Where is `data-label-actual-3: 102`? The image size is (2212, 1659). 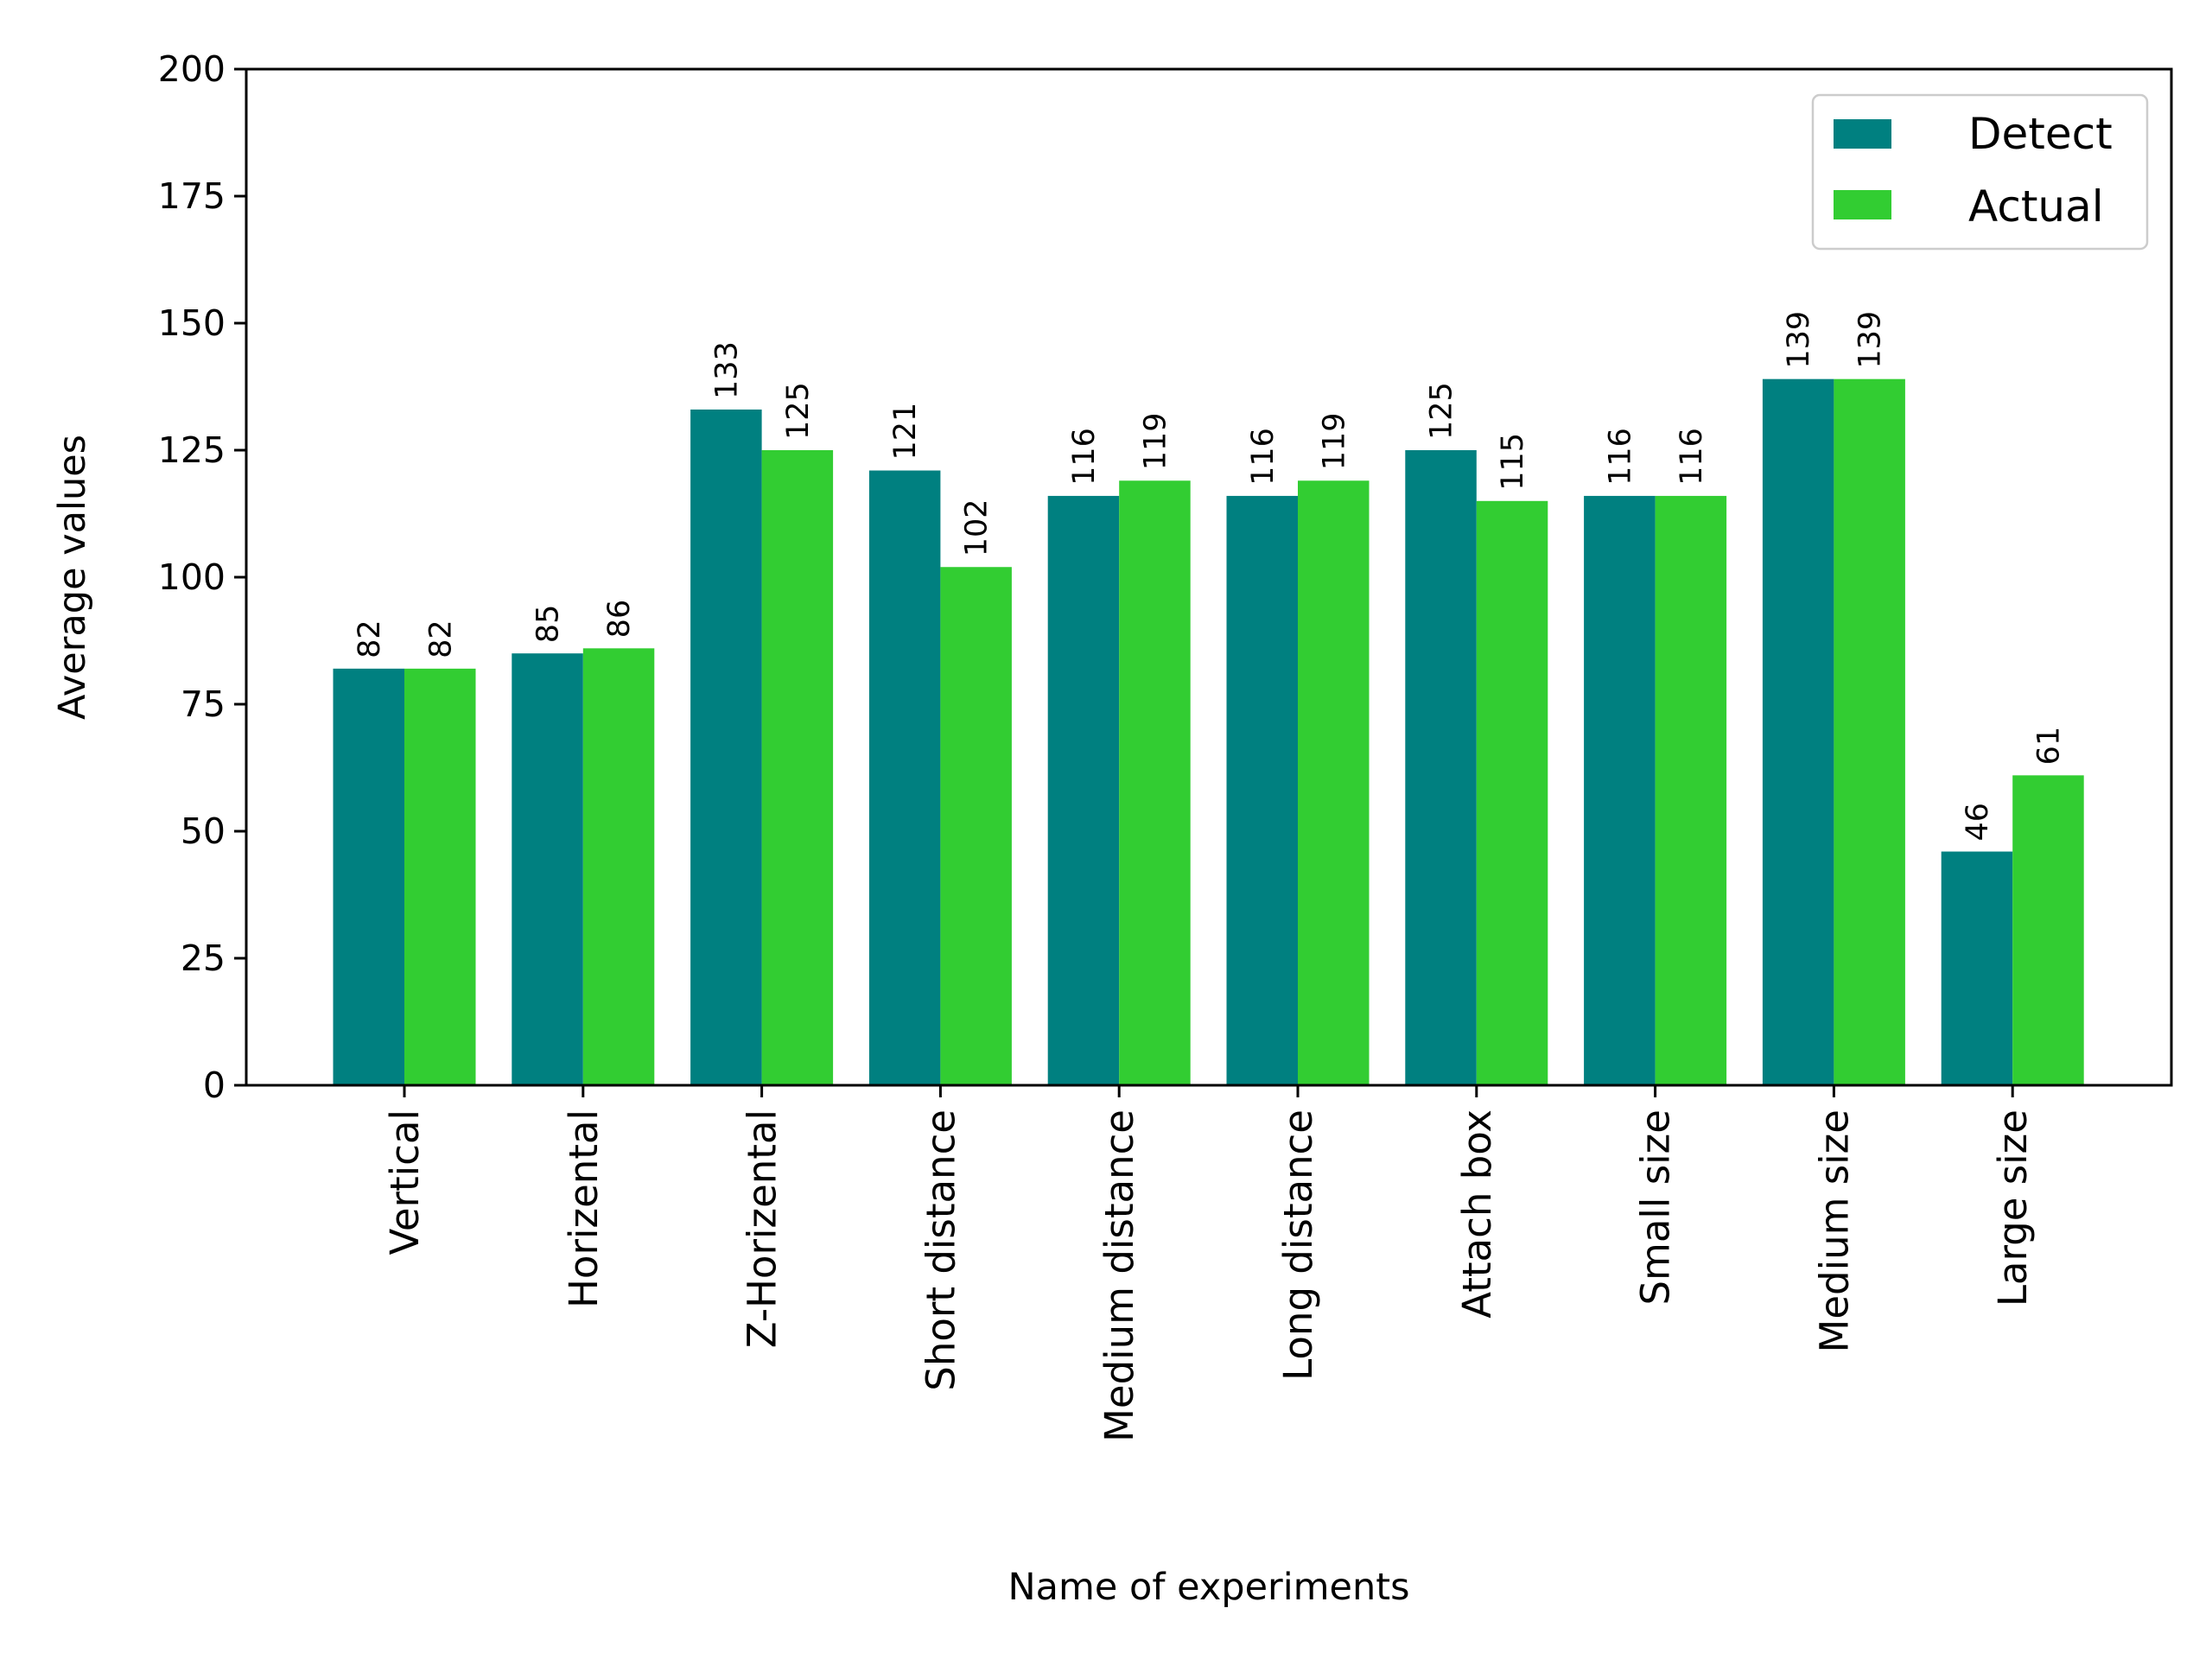
data-label-actual-3: 102 is located at coordinates (977, 527).